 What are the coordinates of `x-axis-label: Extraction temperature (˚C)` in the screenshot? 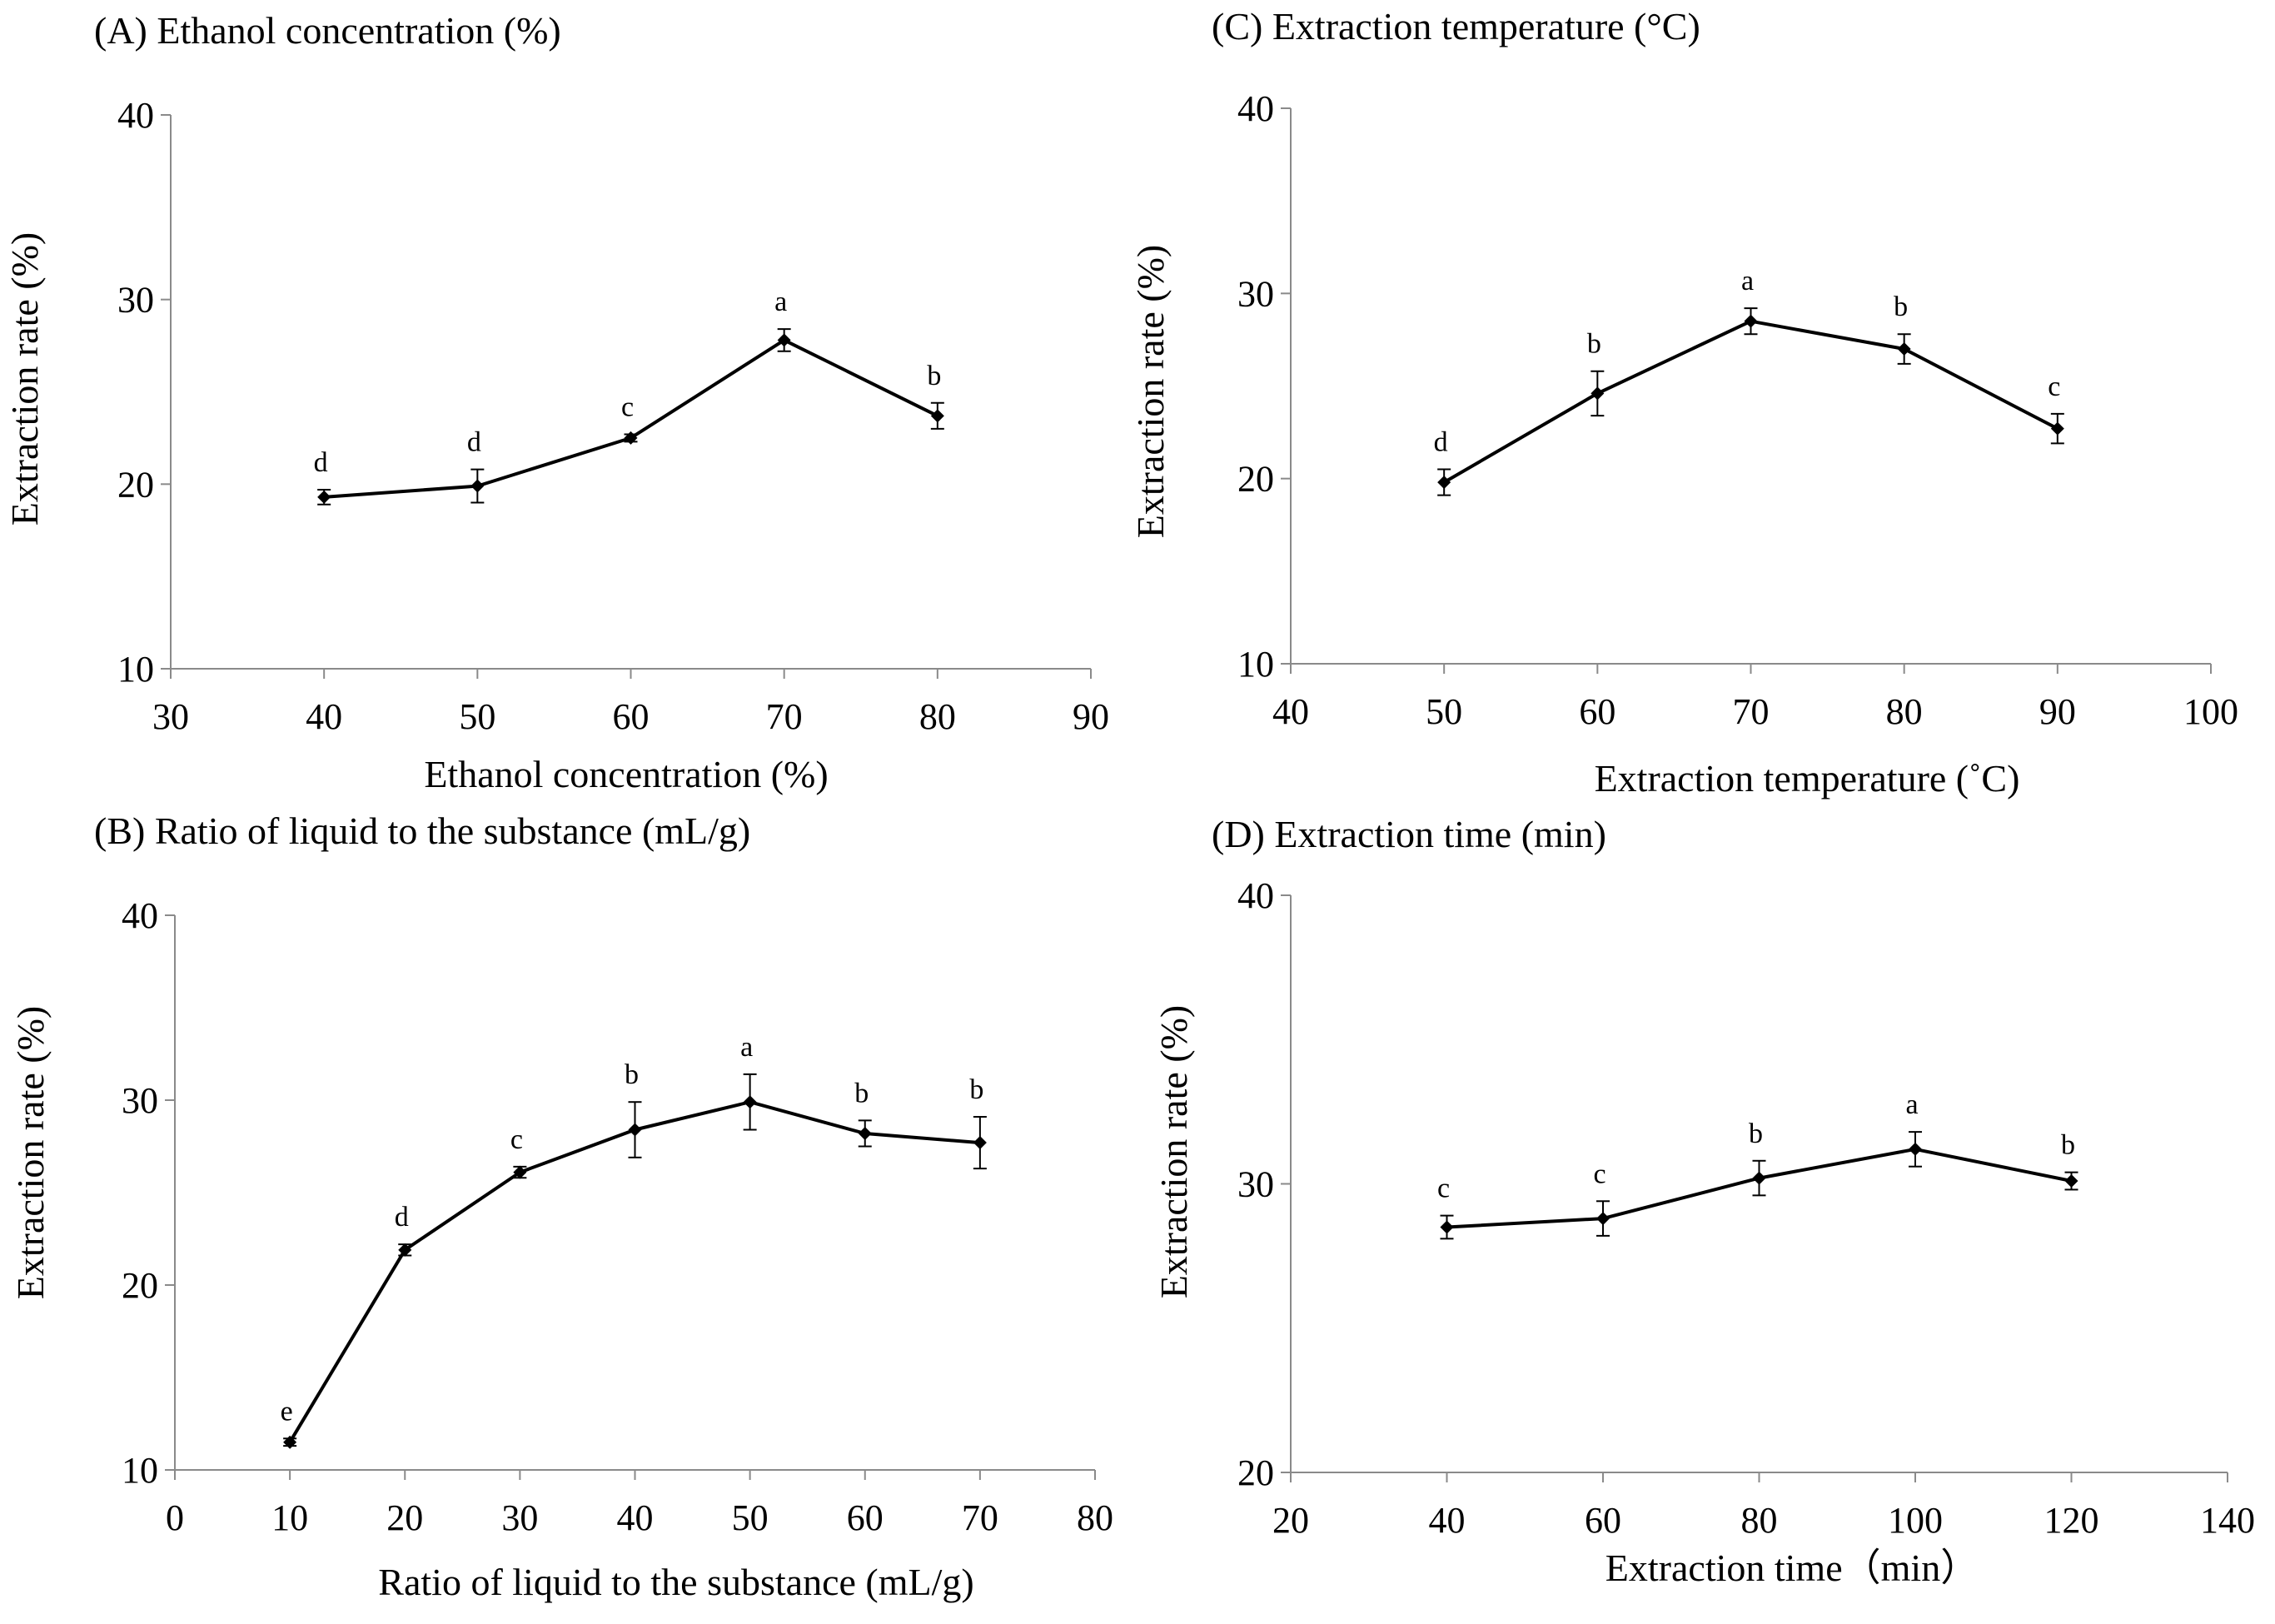 It's located at (1807, 779).